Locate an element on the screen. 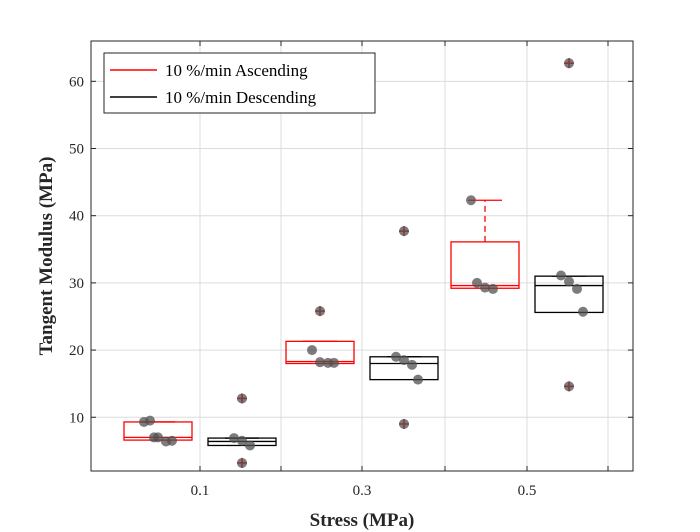  legend-box is located at coordinates (239, 83).